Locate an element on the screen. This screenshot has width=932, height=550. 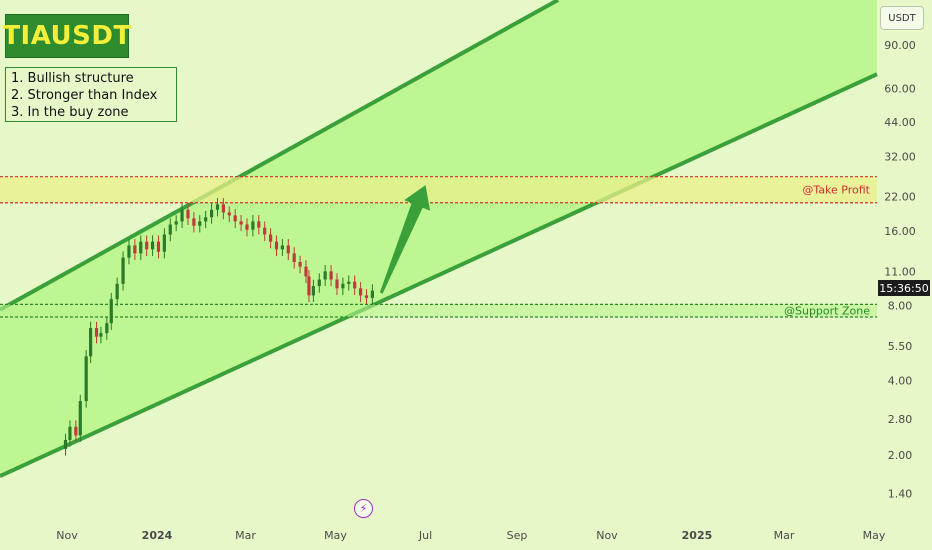
note-item: 3. In the buy zone is located at coordinates (70, 112).